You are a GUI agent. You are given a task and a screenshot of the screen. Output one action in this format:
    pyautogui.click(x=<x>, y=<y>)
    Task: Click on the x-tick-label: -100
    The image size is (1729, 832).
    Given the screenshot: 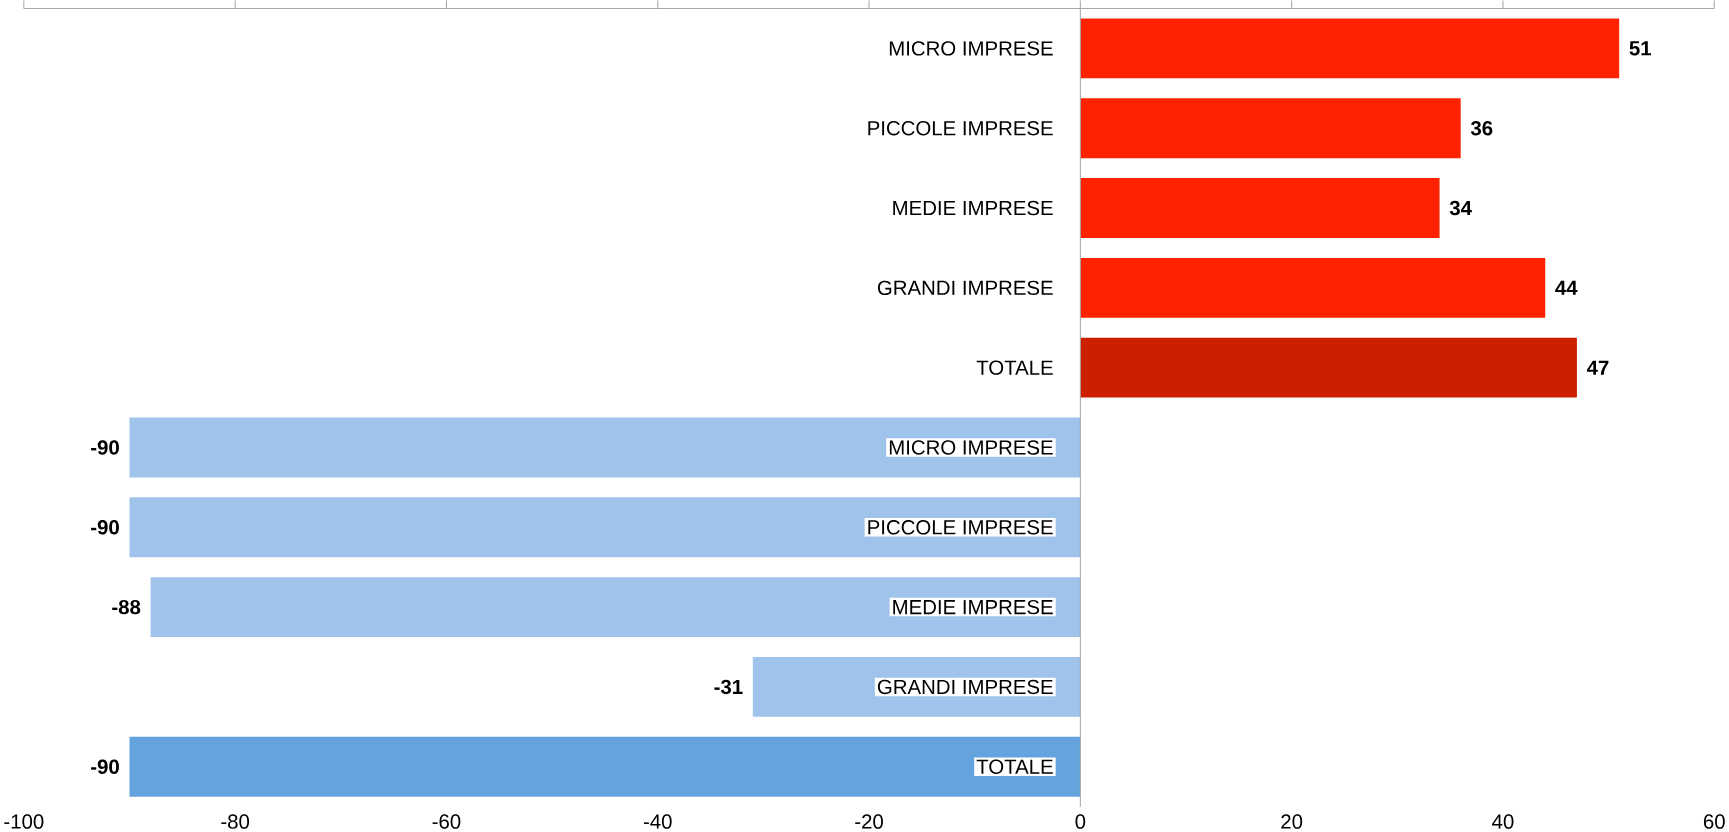 What is the action you would take?
    pyautogui.click(x=24, y=821)
    